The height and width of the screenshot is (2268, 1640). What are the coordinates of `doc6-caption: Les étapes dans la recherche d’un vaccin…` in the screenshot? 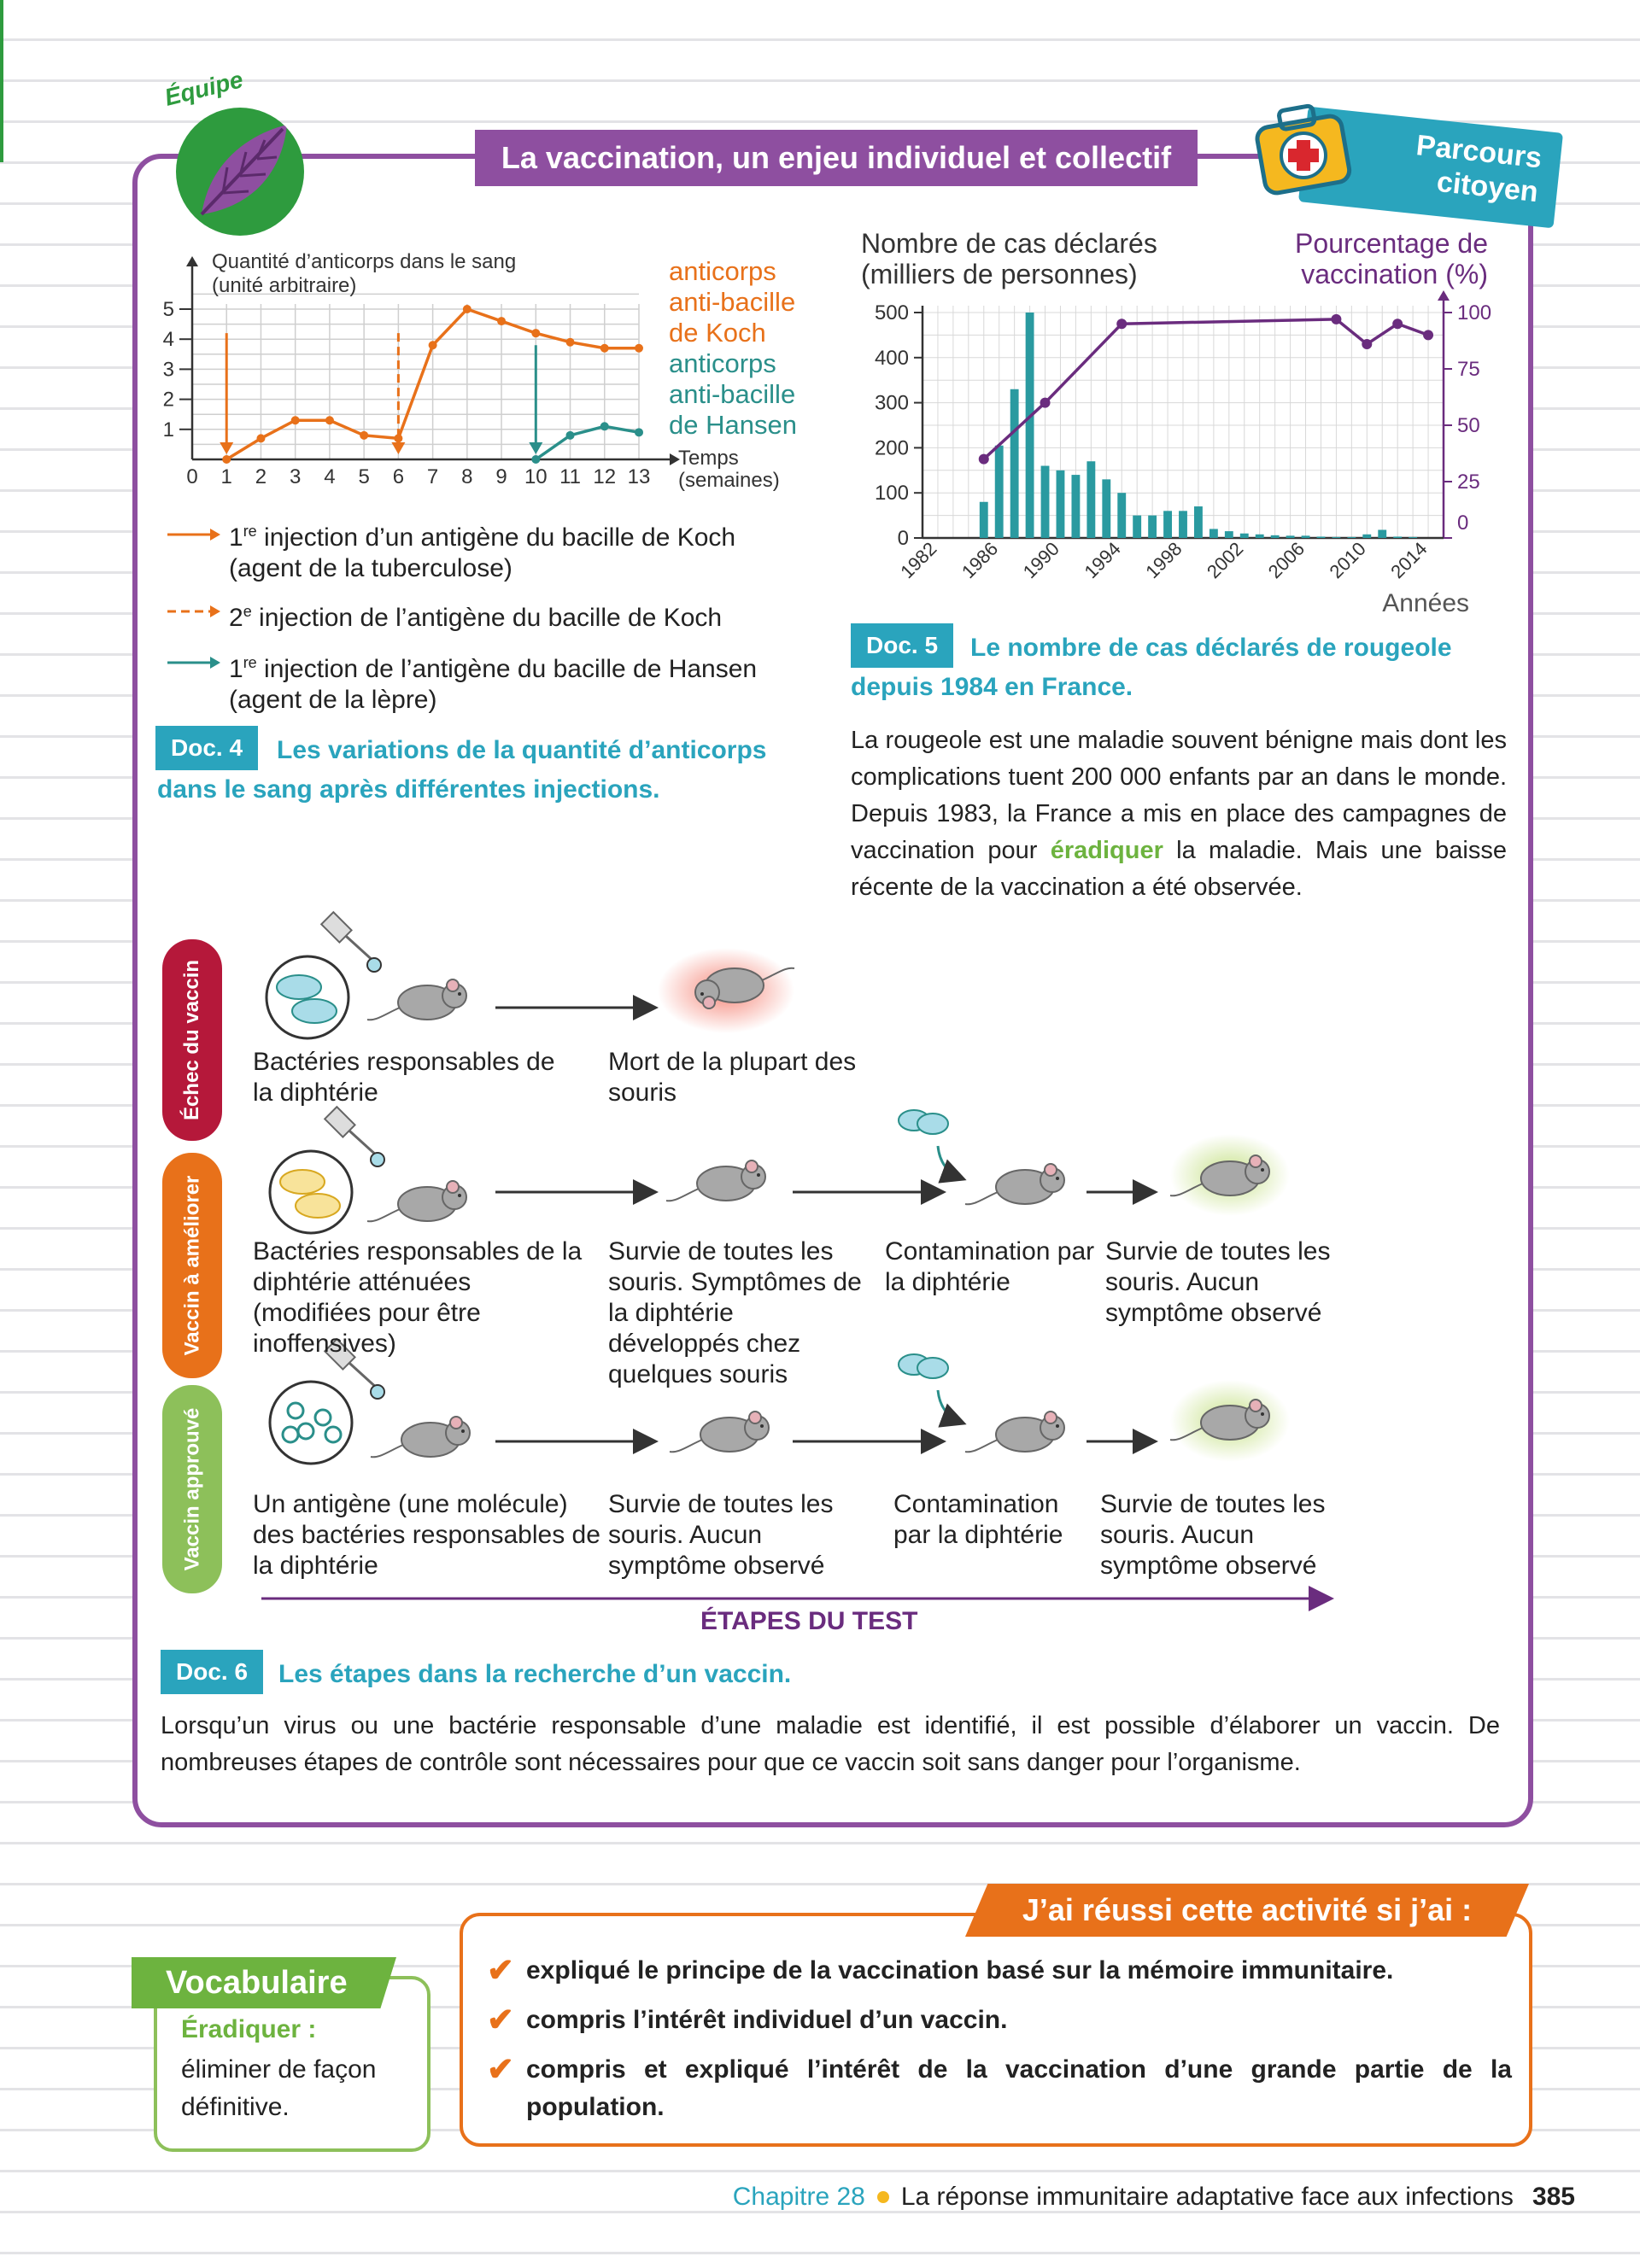 It's located at (535, 1674).